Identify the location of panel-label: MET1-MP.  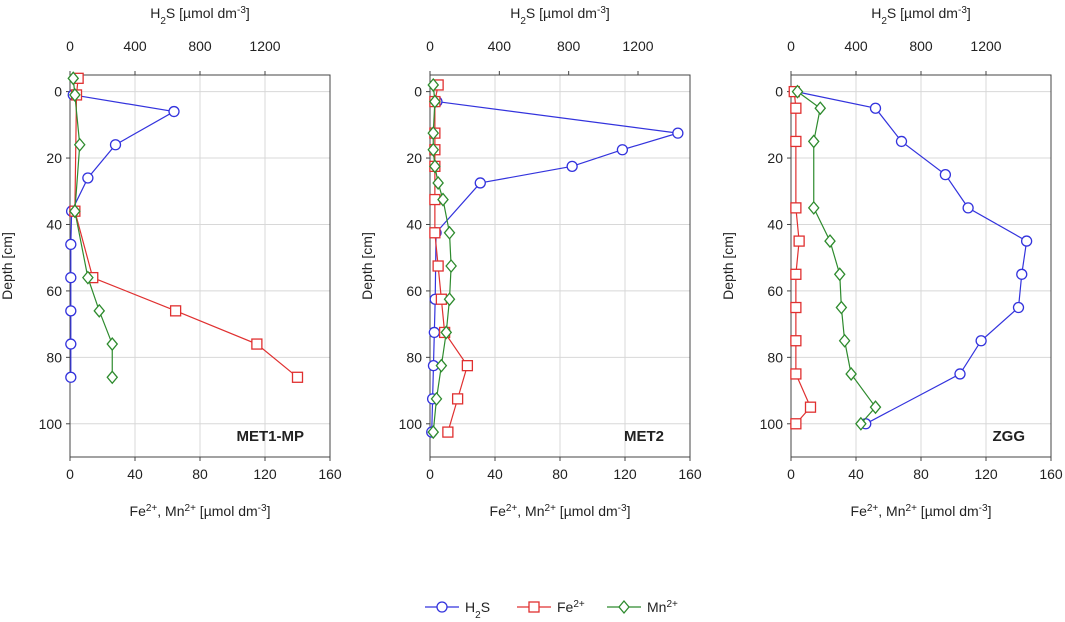
(271, 436).